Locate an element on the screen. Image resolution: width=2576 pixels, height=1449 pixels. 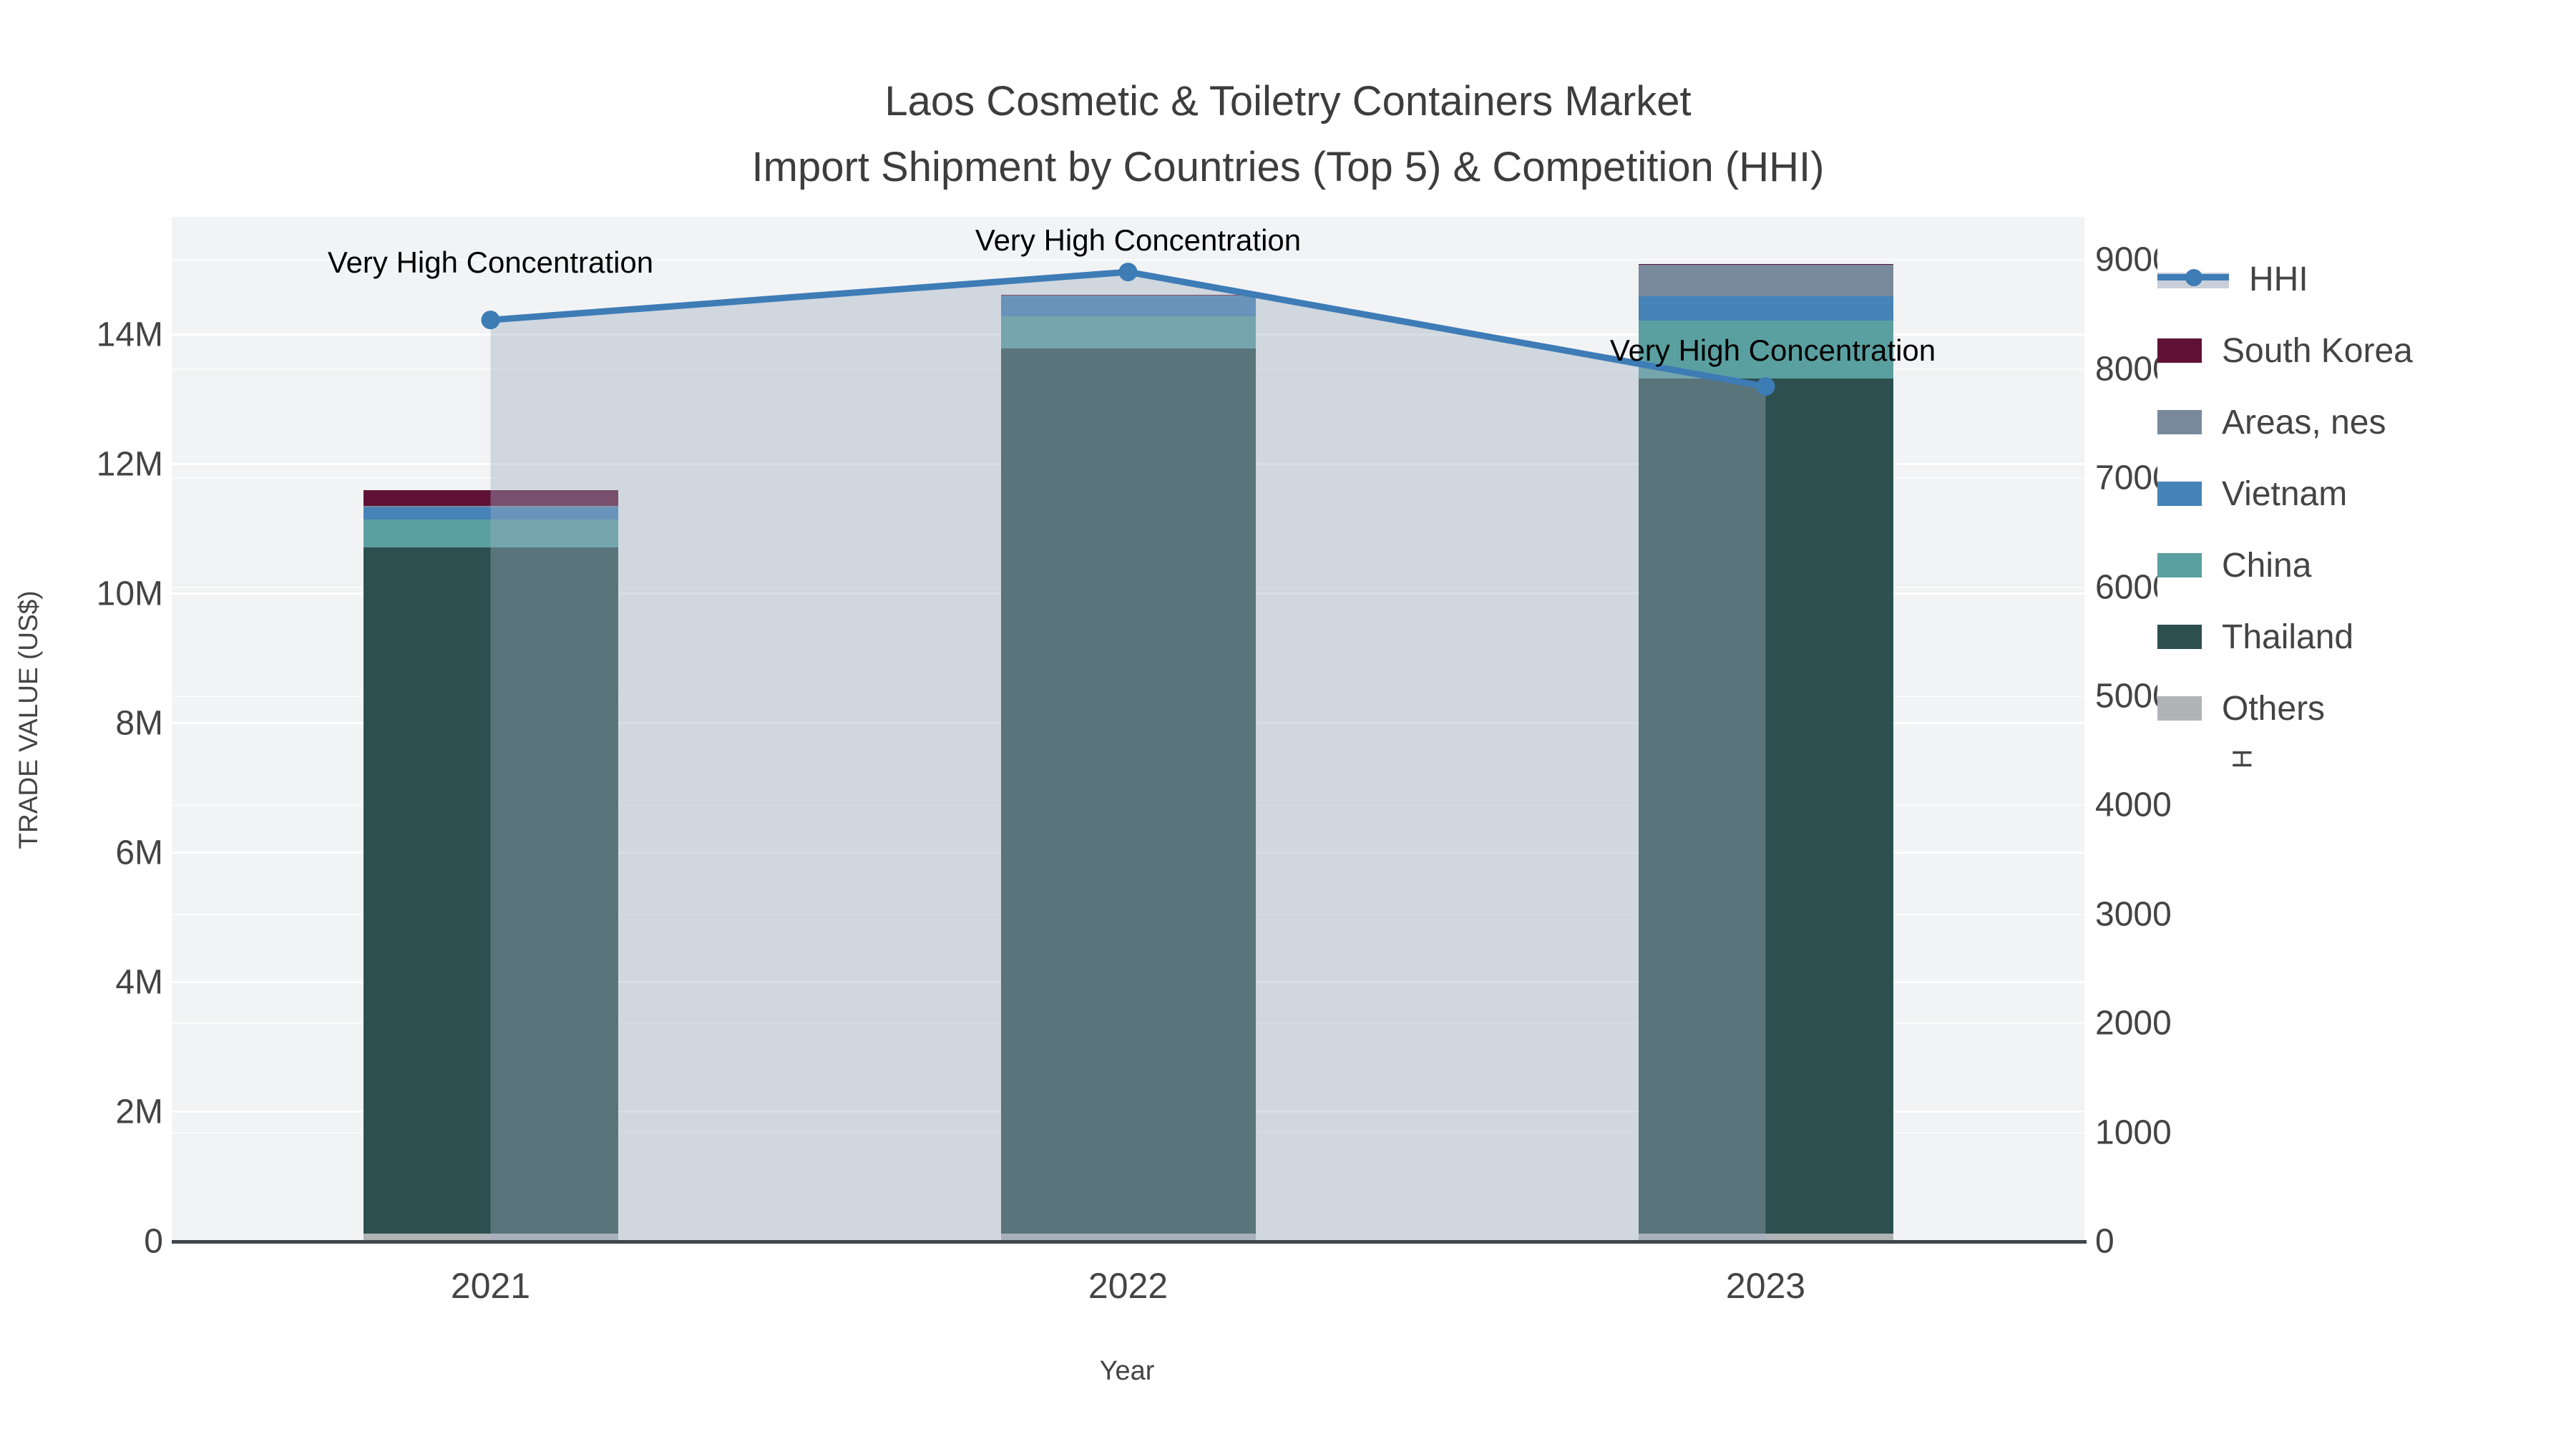
hhi-point-2022 is located at coordinates (1128, 272).